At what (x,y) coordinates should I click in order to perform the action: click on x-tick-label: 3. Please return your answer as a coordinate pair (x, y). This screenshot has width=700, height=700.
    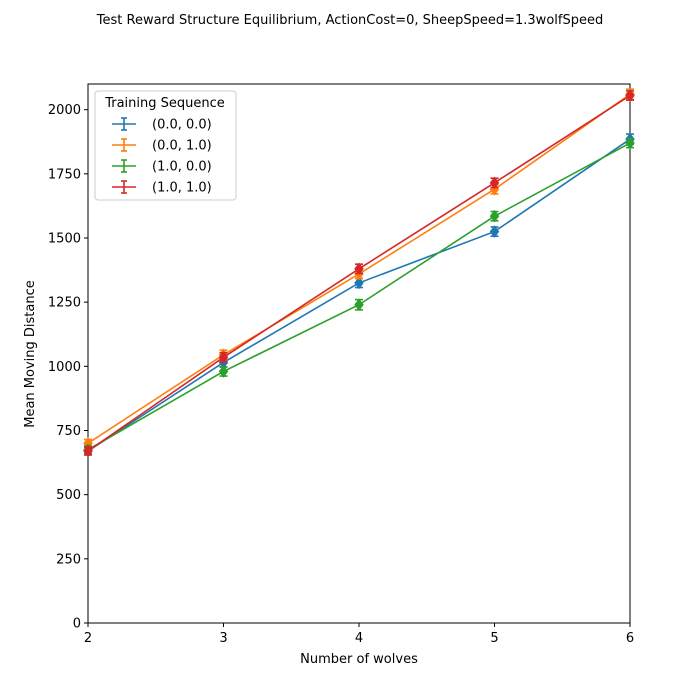
    Looking at the image, I should click on (223, 638).